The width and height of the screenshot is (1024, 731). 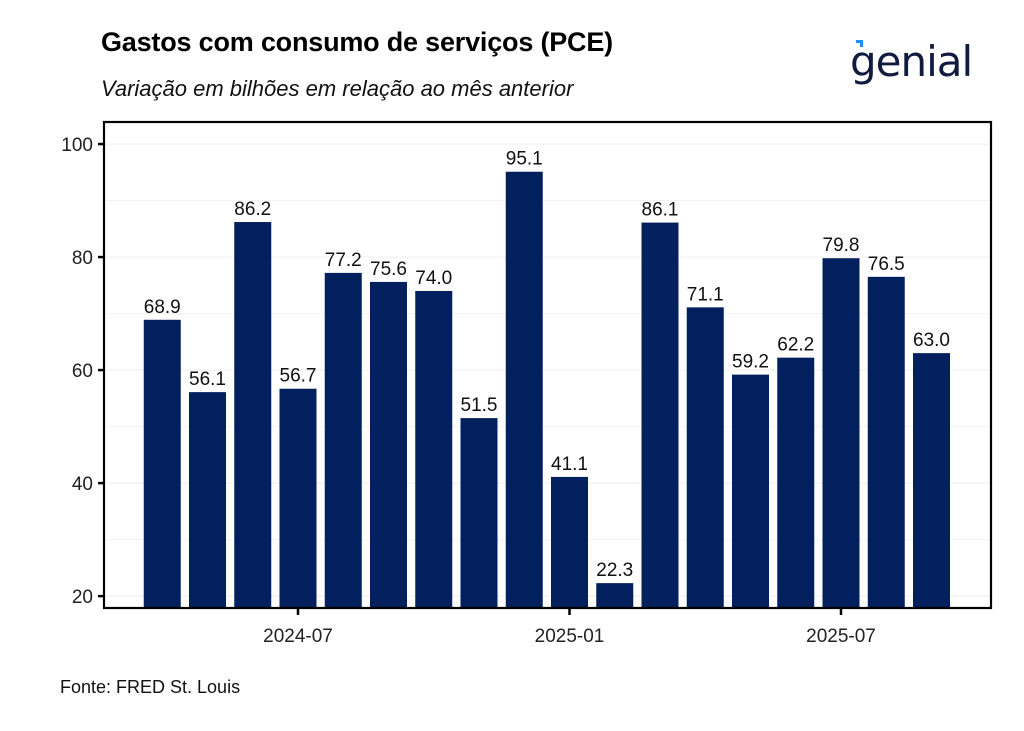 What do you see at coordinates (207, 379) in the screenshot?
I see `data-label-2024-05: 56.1` at bounding box center [207, 379].